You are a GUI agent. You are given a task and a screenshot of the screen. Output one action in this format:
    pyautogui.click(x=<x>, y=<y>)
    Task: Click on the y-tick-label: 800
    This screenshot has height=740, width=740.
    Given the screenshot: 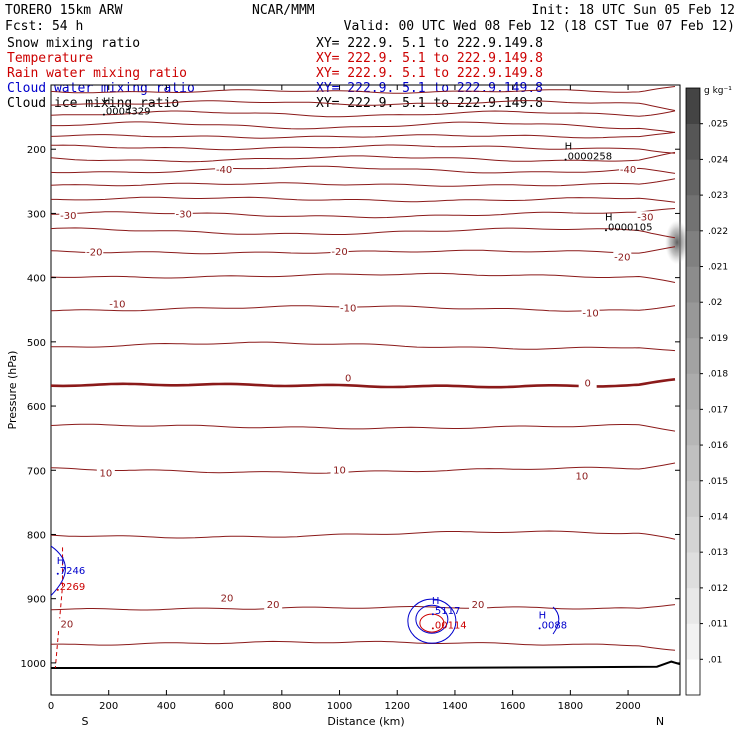 What is the action you would take?
    pyautogui.click(x=36, y=535)
    